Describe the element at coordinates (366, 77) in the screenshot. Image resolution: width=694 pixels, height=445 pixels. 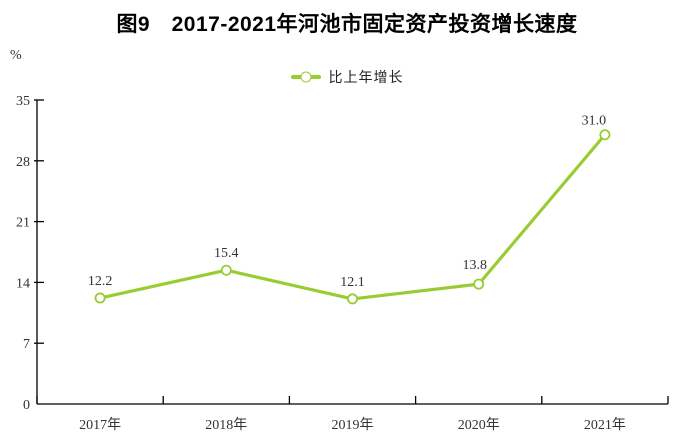
I see `legend-series-label: 比上年增长` at that location.